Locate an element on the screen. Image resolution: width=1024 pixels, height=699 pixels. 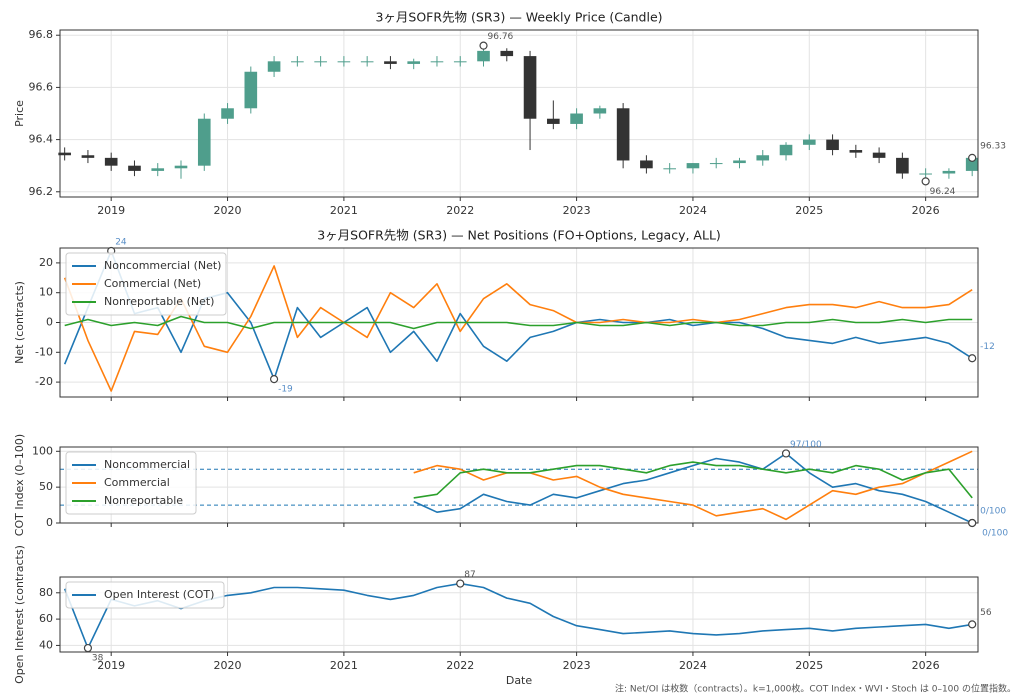
y-tick-label: 96.4 is located at coordinates (41, 139).